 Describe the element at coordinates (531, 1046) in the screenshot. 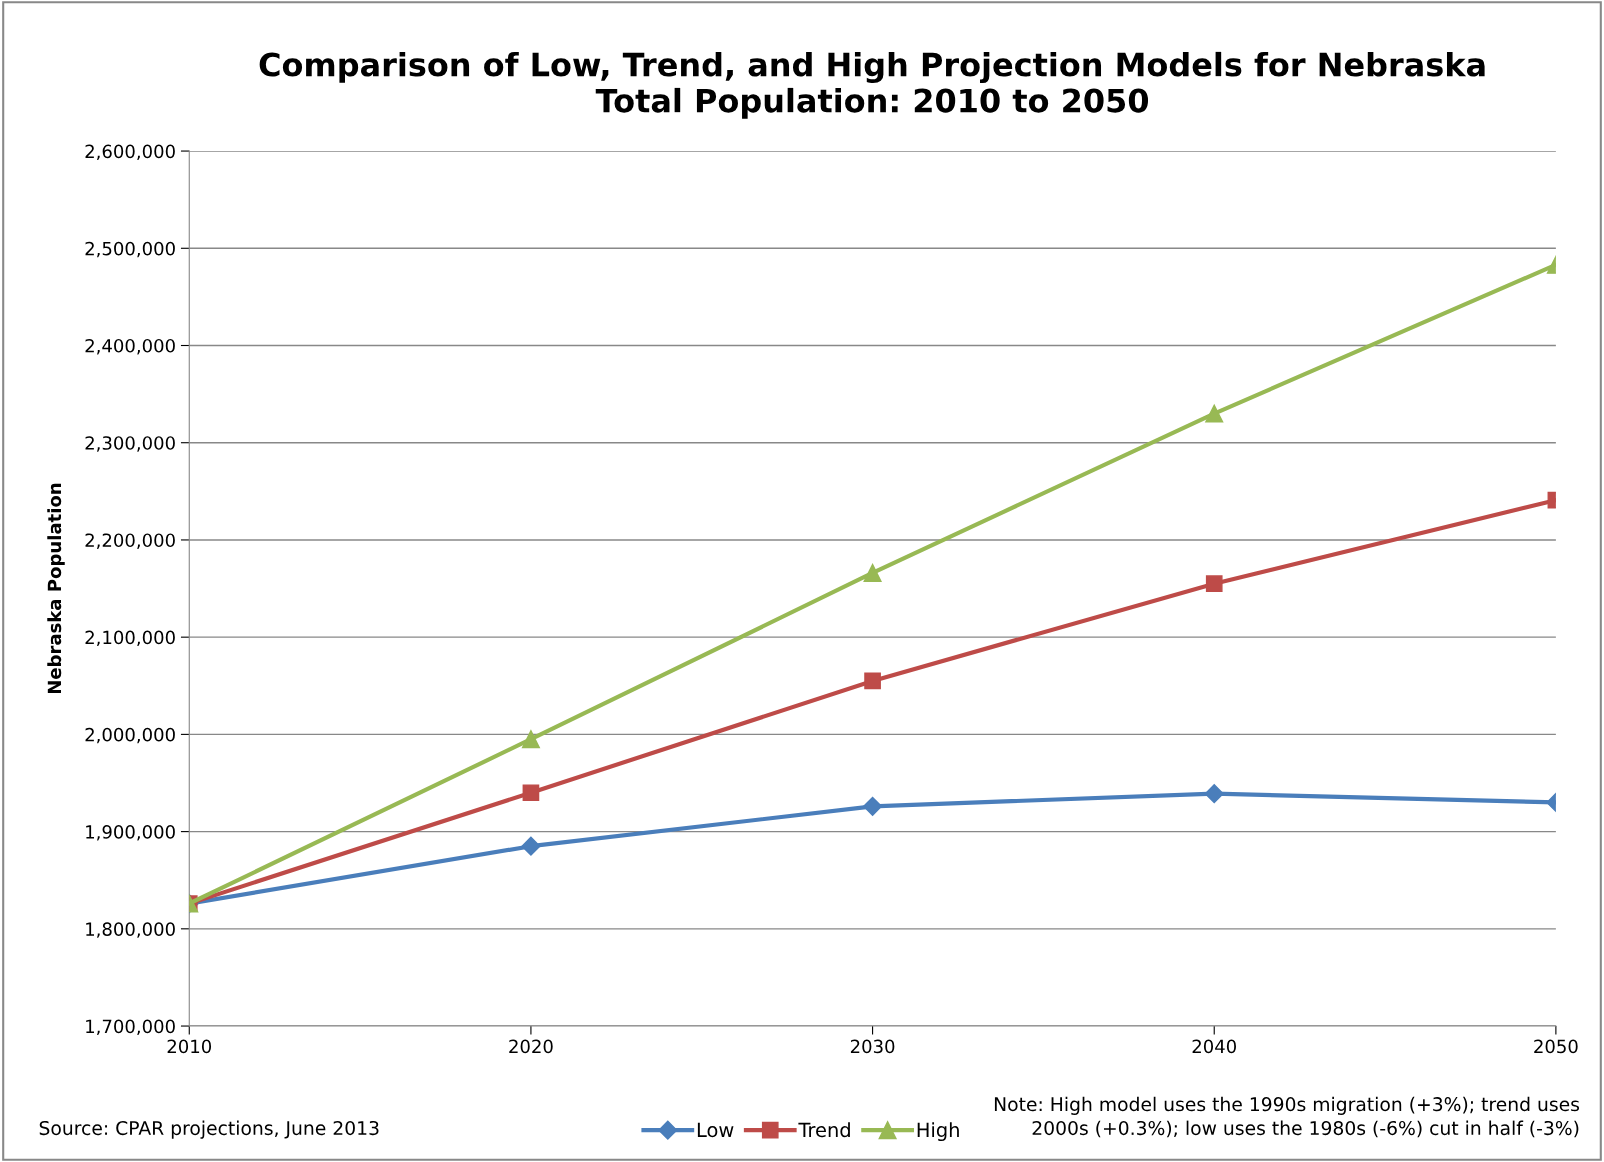

I see `x-tick-label: 2020` at that location.